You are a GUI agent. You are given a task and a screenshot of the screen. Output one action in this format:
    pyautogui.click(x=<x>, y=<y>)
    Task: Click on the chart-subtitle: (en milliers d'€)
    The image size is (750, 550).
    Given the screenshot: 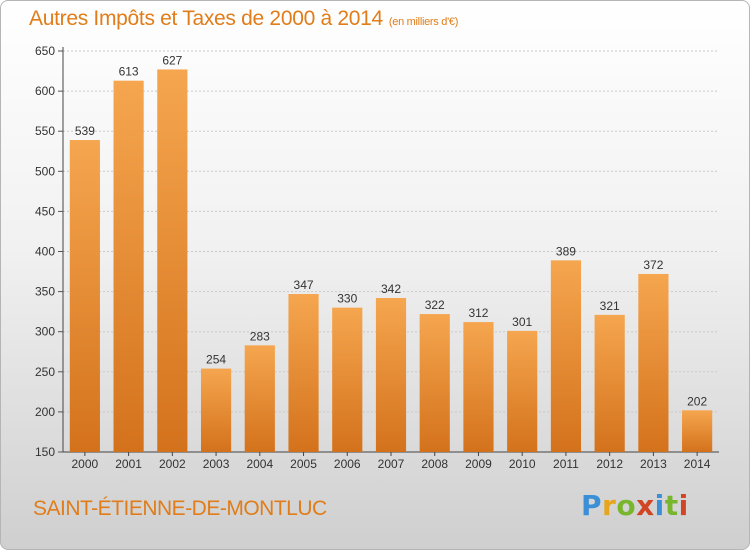 What is the action you would take?
    pyautogui.click(x=423, y=22)
    